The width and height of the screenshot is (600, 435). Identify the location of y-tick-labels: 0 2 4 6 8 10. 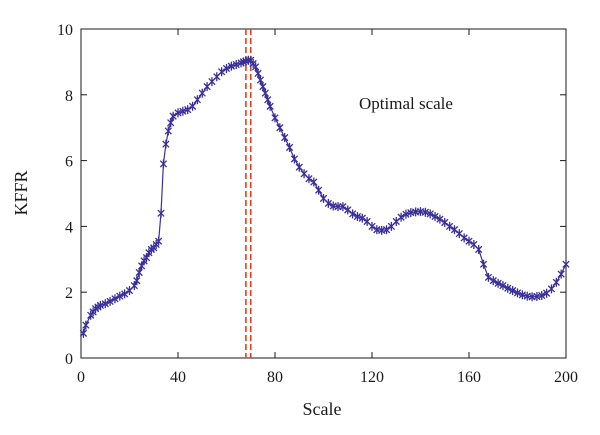
(65, 195).